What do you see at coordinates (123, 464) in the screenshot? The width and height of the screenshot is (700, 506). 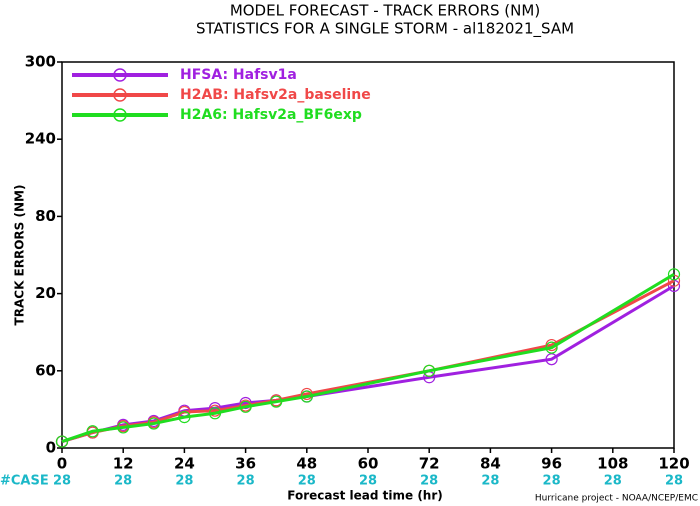 I see `x-tick-label: 12` at bounding box center [123, 464].